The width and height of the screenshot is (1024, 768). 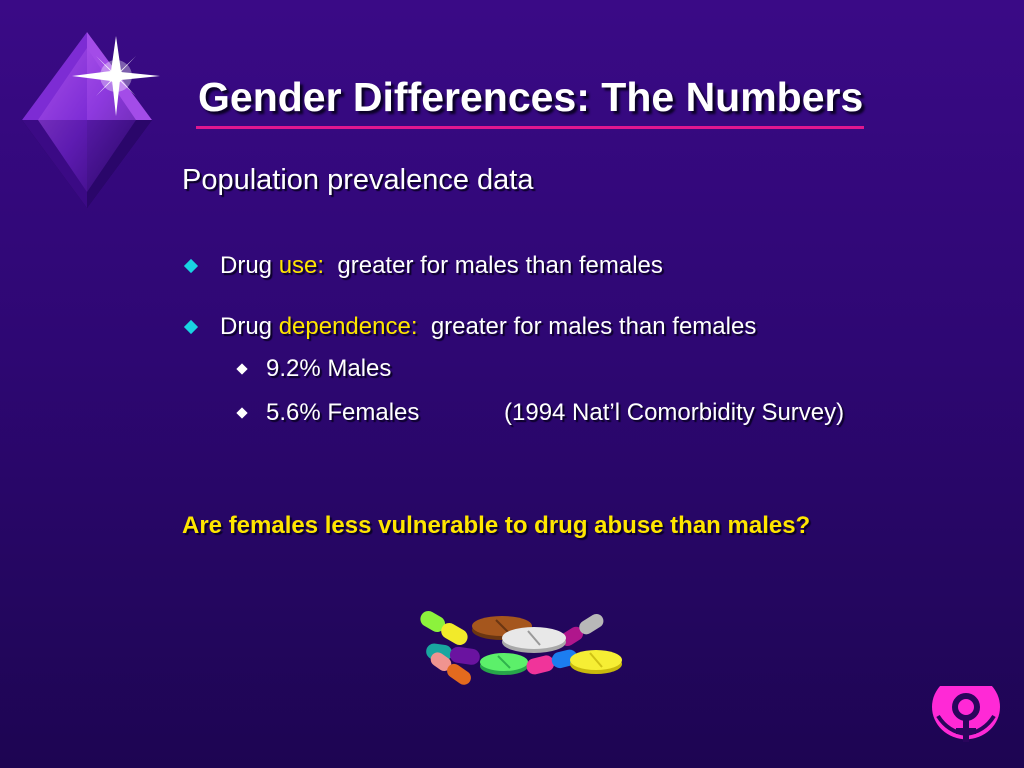 What do you see at coordinates (674, 412) in the screenshot?
I see `survey-citation: (1994 Nat’l Comorbidity Survey)` at bounding box center [674, 412].